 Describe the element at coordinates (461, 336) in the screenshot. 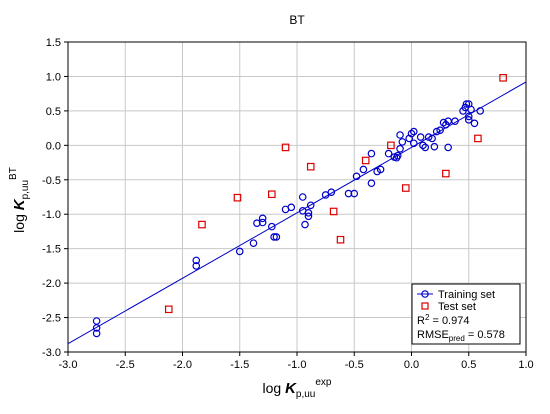

I see `rmse-annotation: RMSEpred = 0.578` at that location.